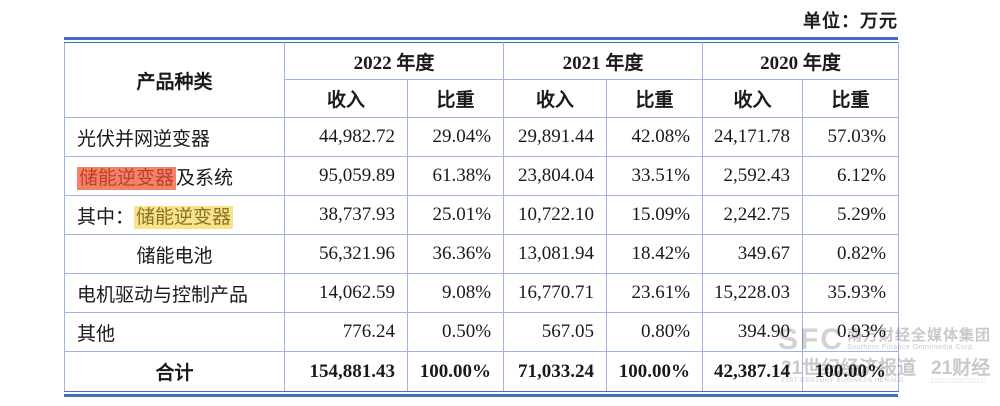 This screenshot has height=406, width=1000. I want to click on header-row-subcolumns: 收入 比重 收入 比重 收入 比重, so click(482, 98).